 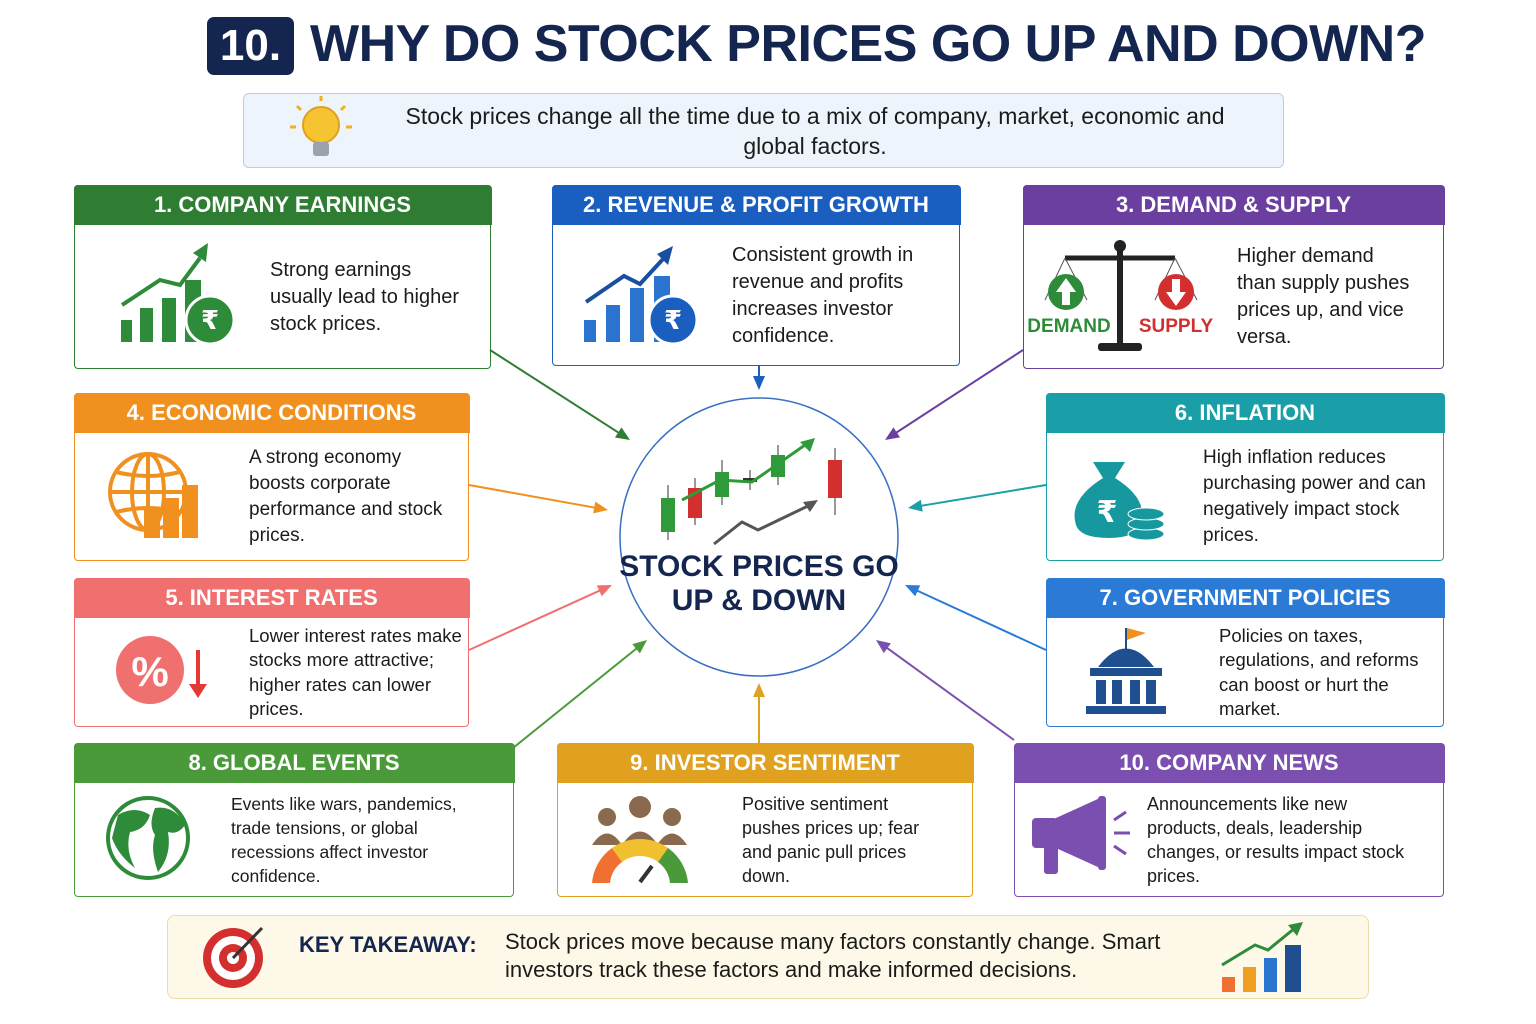 I want to click on center-circle, so click(x=759, y=537).